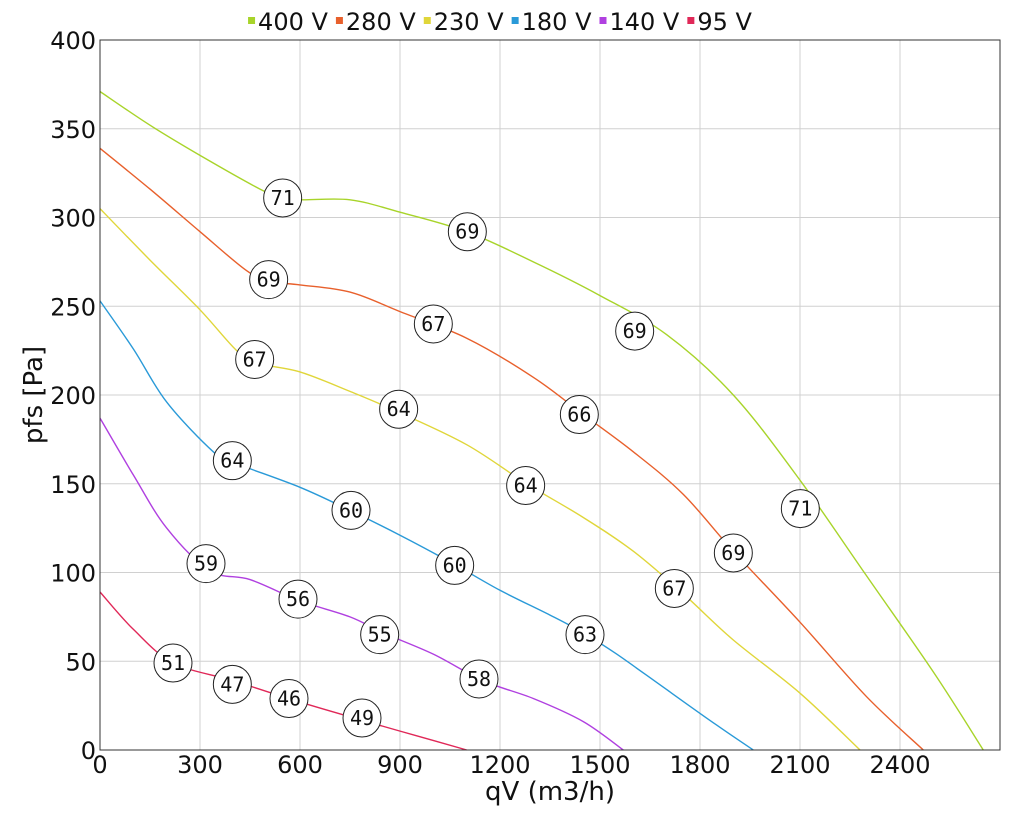 This screenshot has height=820, width=1020. Describe the element at coordinates (73, 41) in the screenshot. I see `y-tick-label: 400` at that location.